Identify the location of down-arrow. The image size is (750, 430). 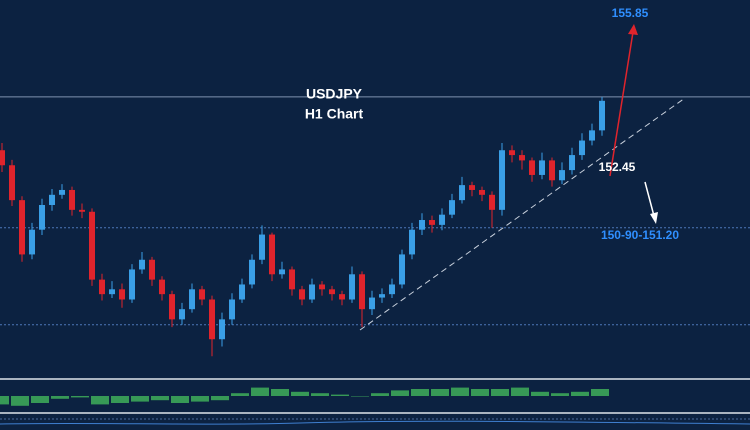
(649, 199).